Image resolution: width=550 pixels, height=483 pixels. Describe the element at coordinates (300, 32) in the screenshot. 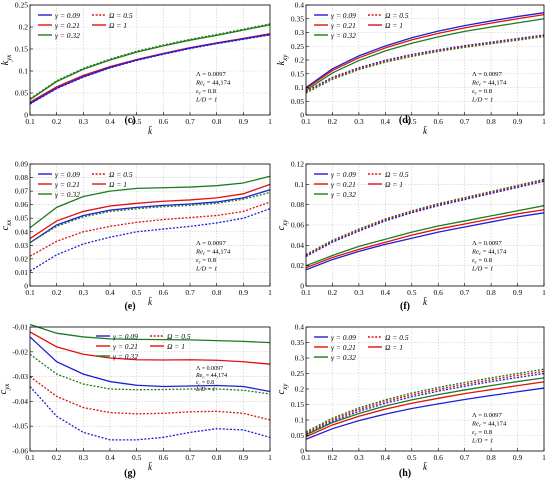

I see `y-tick-label: 0.3` at that location.